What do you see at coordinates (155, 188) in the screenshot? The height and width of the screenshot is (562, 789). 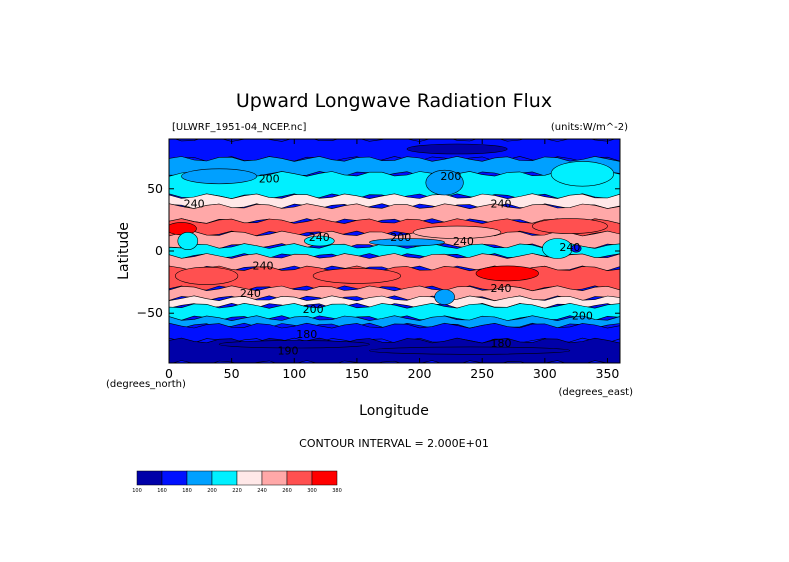 I see `y-tick-label: 50` at bounding box center [155, 188].